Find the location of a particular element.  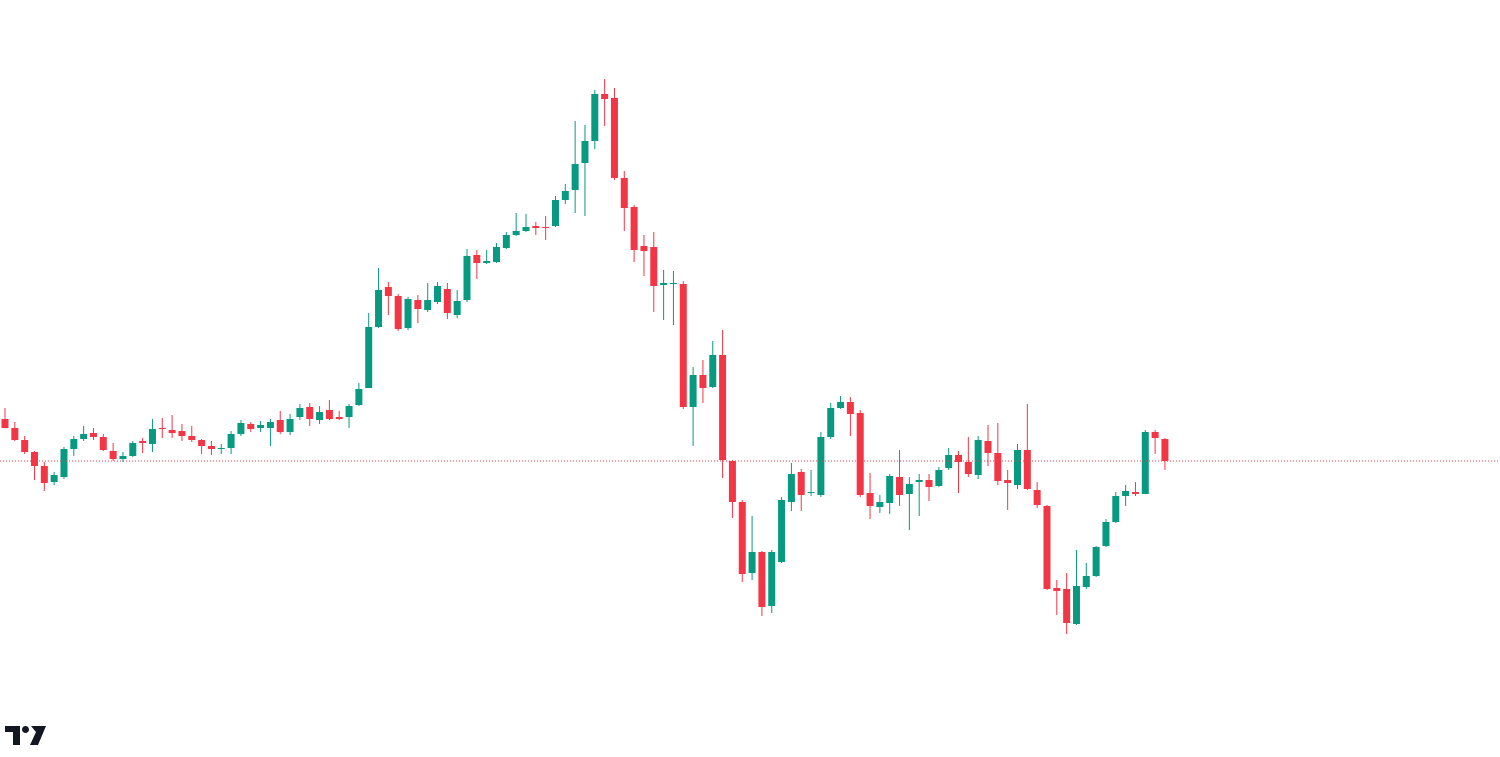

logo is located at coordinates (25, 735).